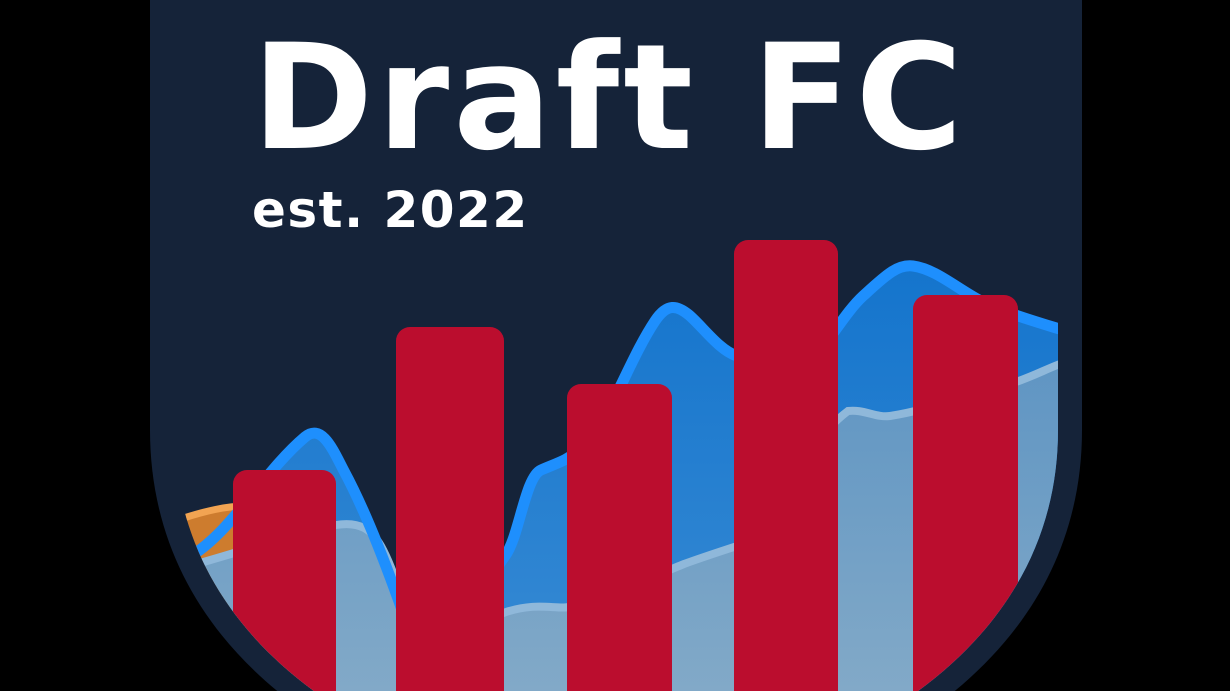  What do you see at coordinates (390, 210) in the screenshot?
I see `badge-subtitle: est. 2022` at bounding box center [390, 210].